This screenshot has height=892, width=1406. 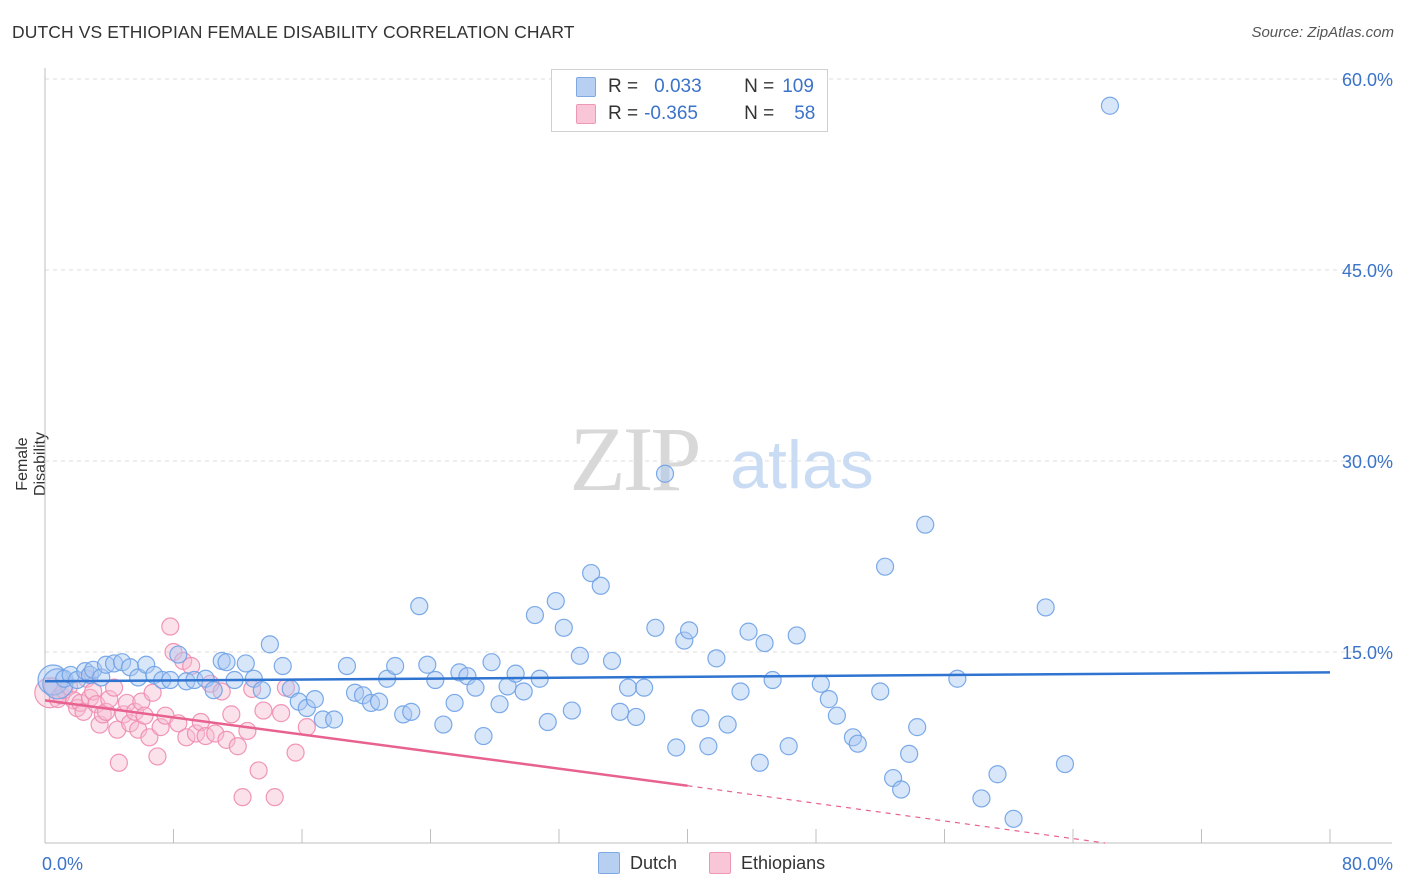 What do you see at coordinates (1367, 80) in the screenshot?
I see `y-tick-label: 60.0%` at bounding box center [1367, 80].